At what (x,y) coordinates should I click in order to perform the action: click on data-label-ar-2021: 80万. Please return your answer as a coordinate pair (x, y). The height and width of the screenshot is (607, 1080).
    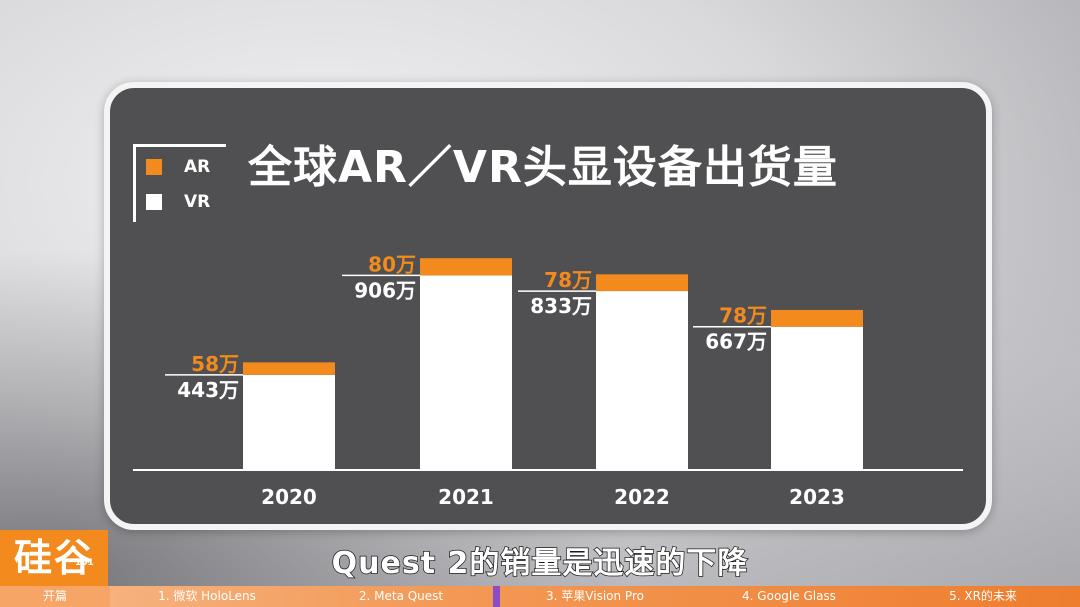
    Looking at the image, I should click on (392, 264).